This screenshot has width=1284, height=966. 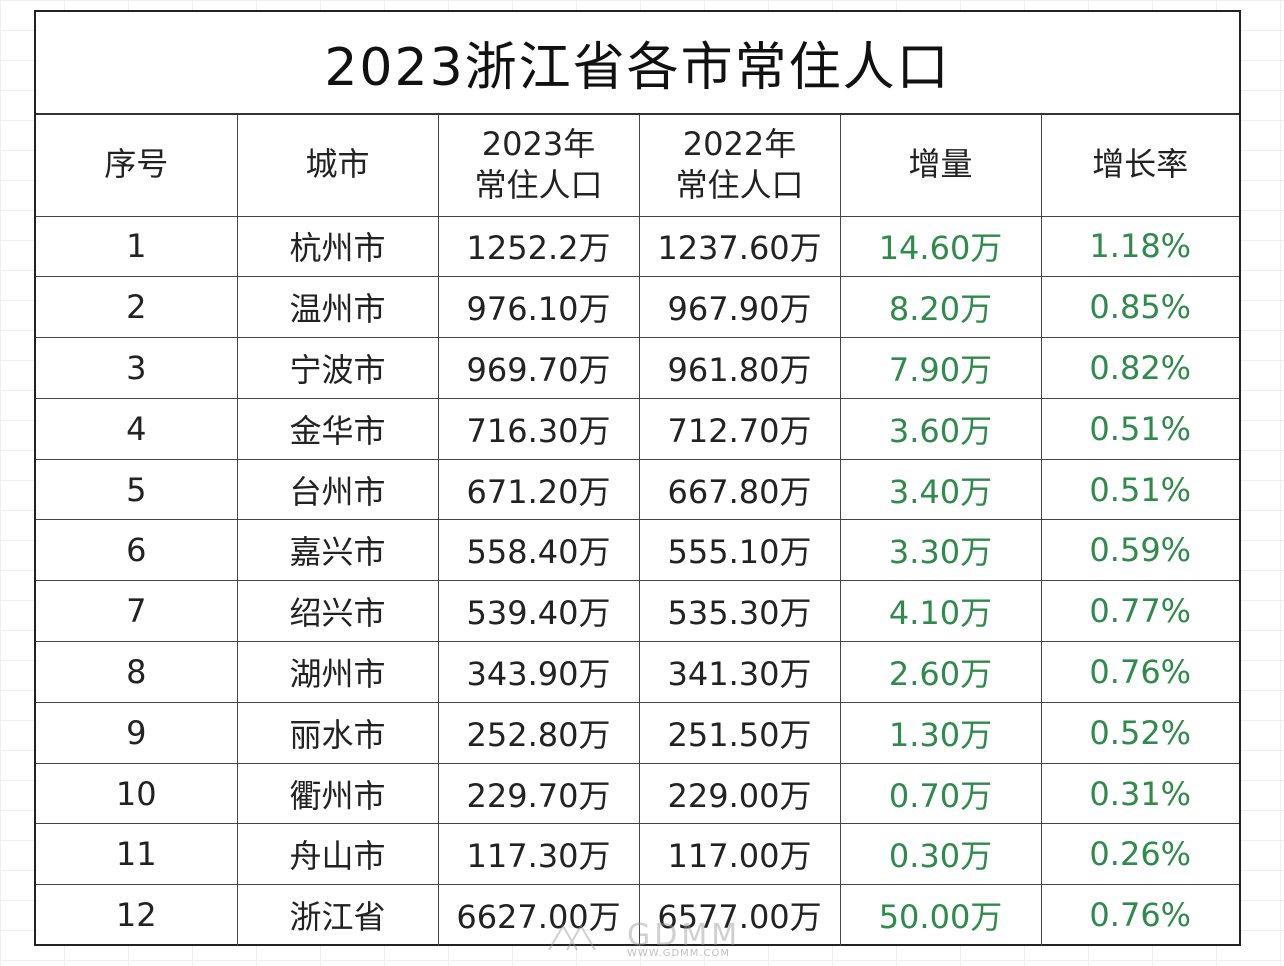 I want to click on cell-pop-2022: 535.30万, so click(x=739, y=611).